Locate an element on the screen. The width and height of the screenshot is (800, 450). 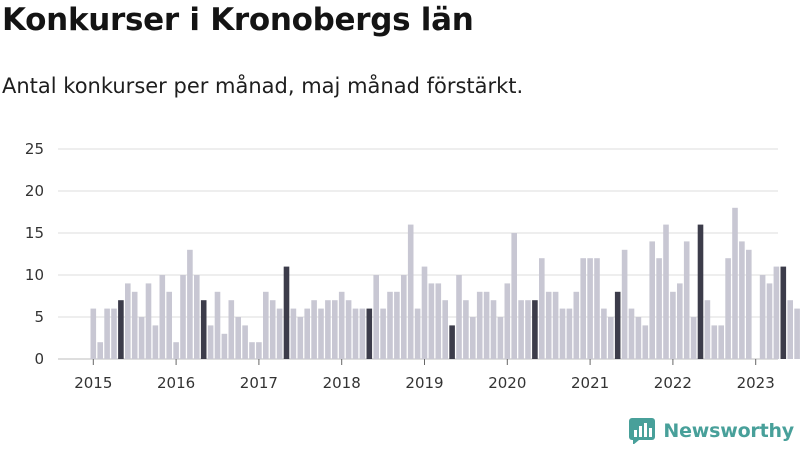
x-tick-label: 2023 is located at coordinates (756, 383).